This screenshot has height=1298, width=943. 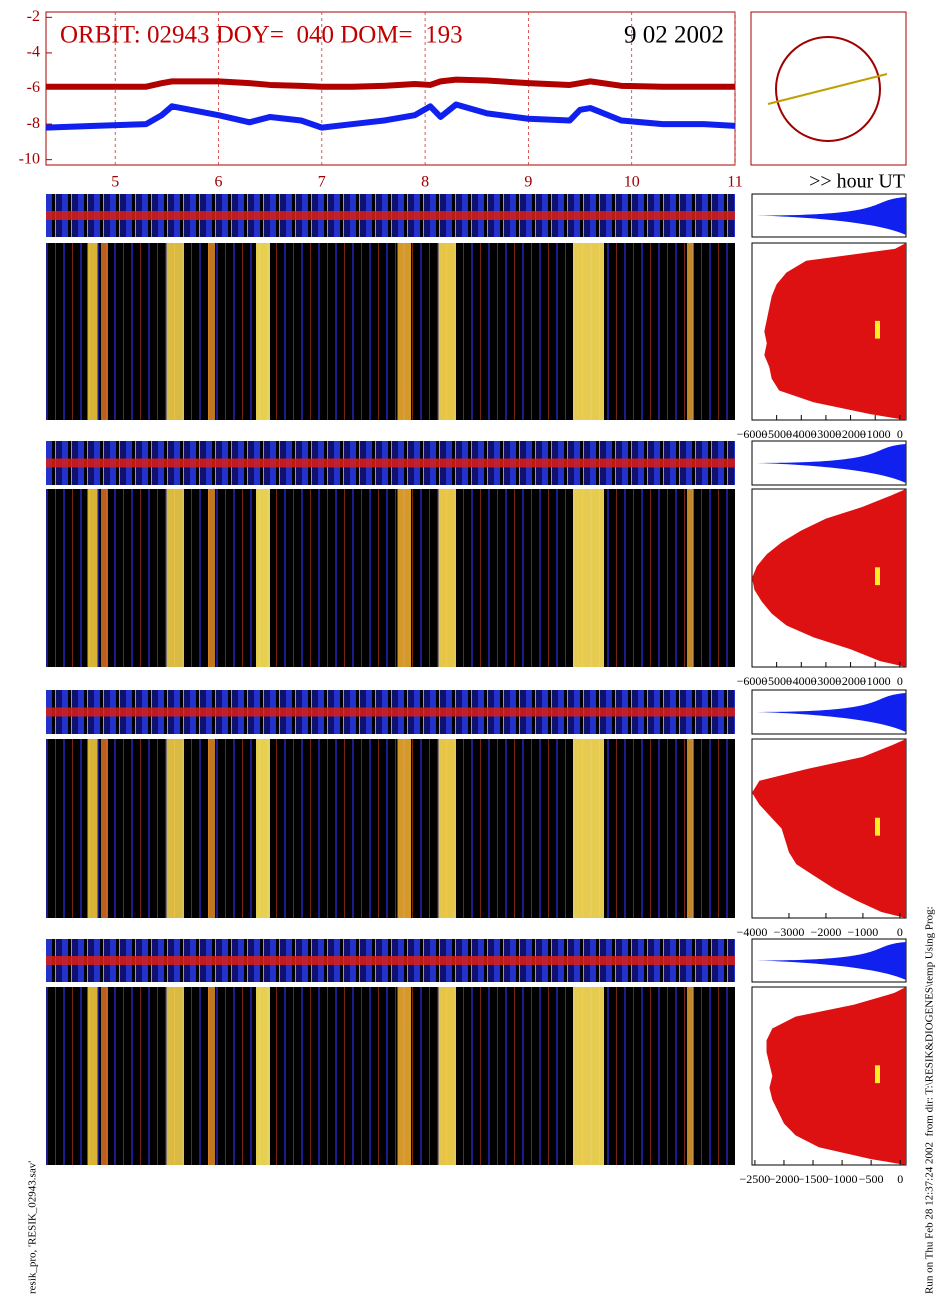 I want to click on x-tick-label: 9, so click(x=528, y=182).